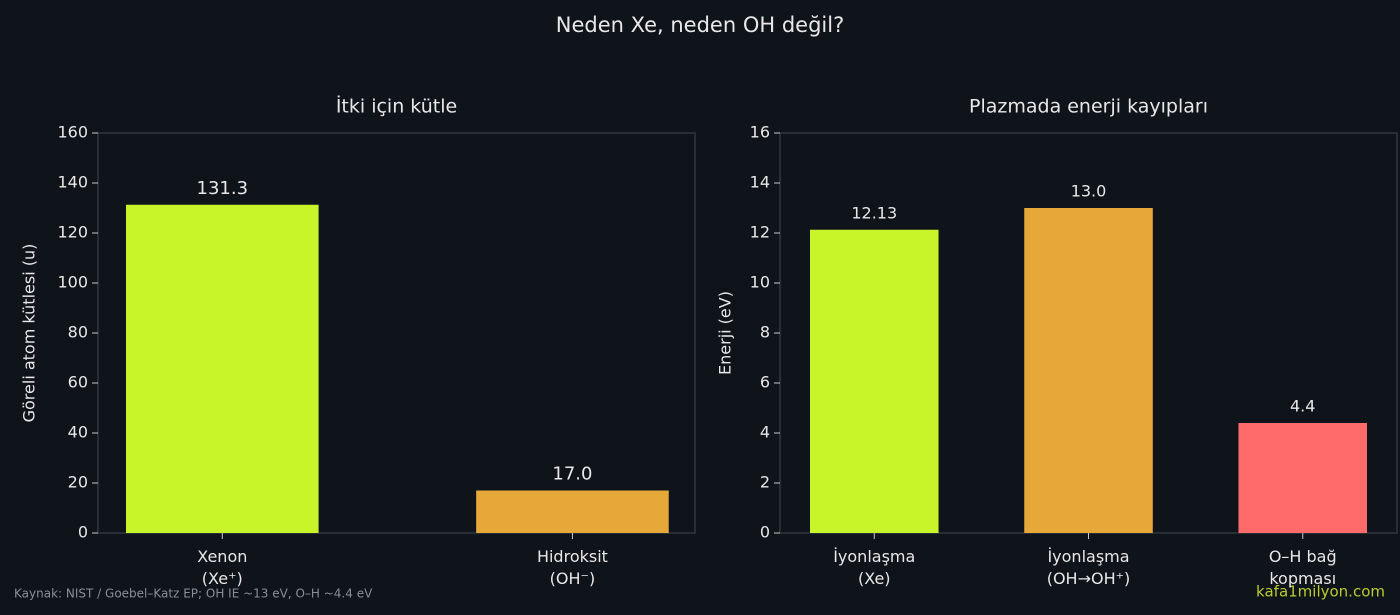  What do you see at coordinates (572, 474) in the screenshot?
I see `value-label: 17.0` at bounding box center [572, 474].